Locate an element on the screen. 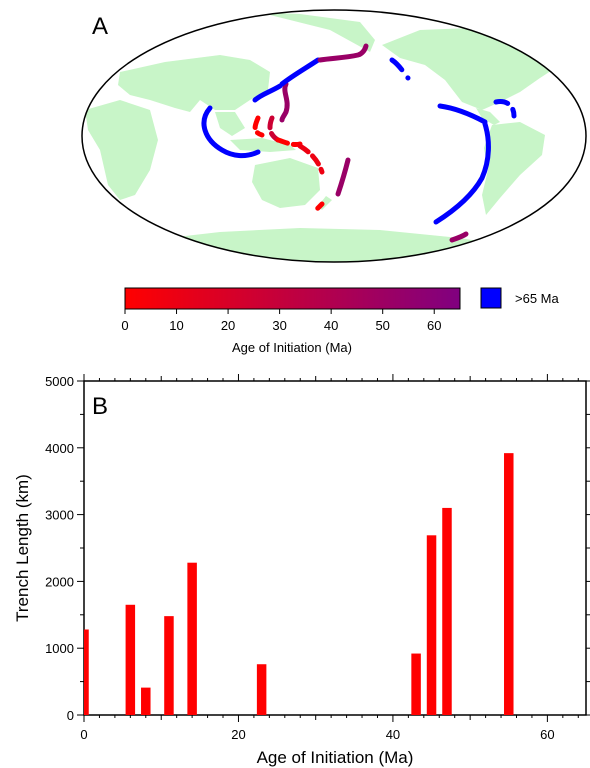 Image resolution: width=590 pixels, height=768 pixels. trench-hikurangi is located at coordinates (319, 207).